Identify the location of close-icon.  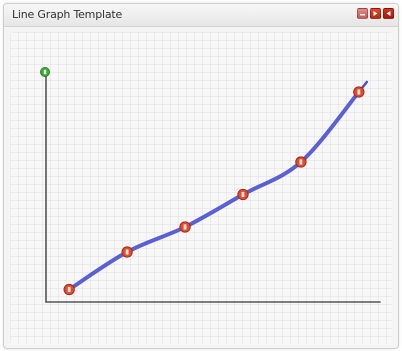
(388, 13).